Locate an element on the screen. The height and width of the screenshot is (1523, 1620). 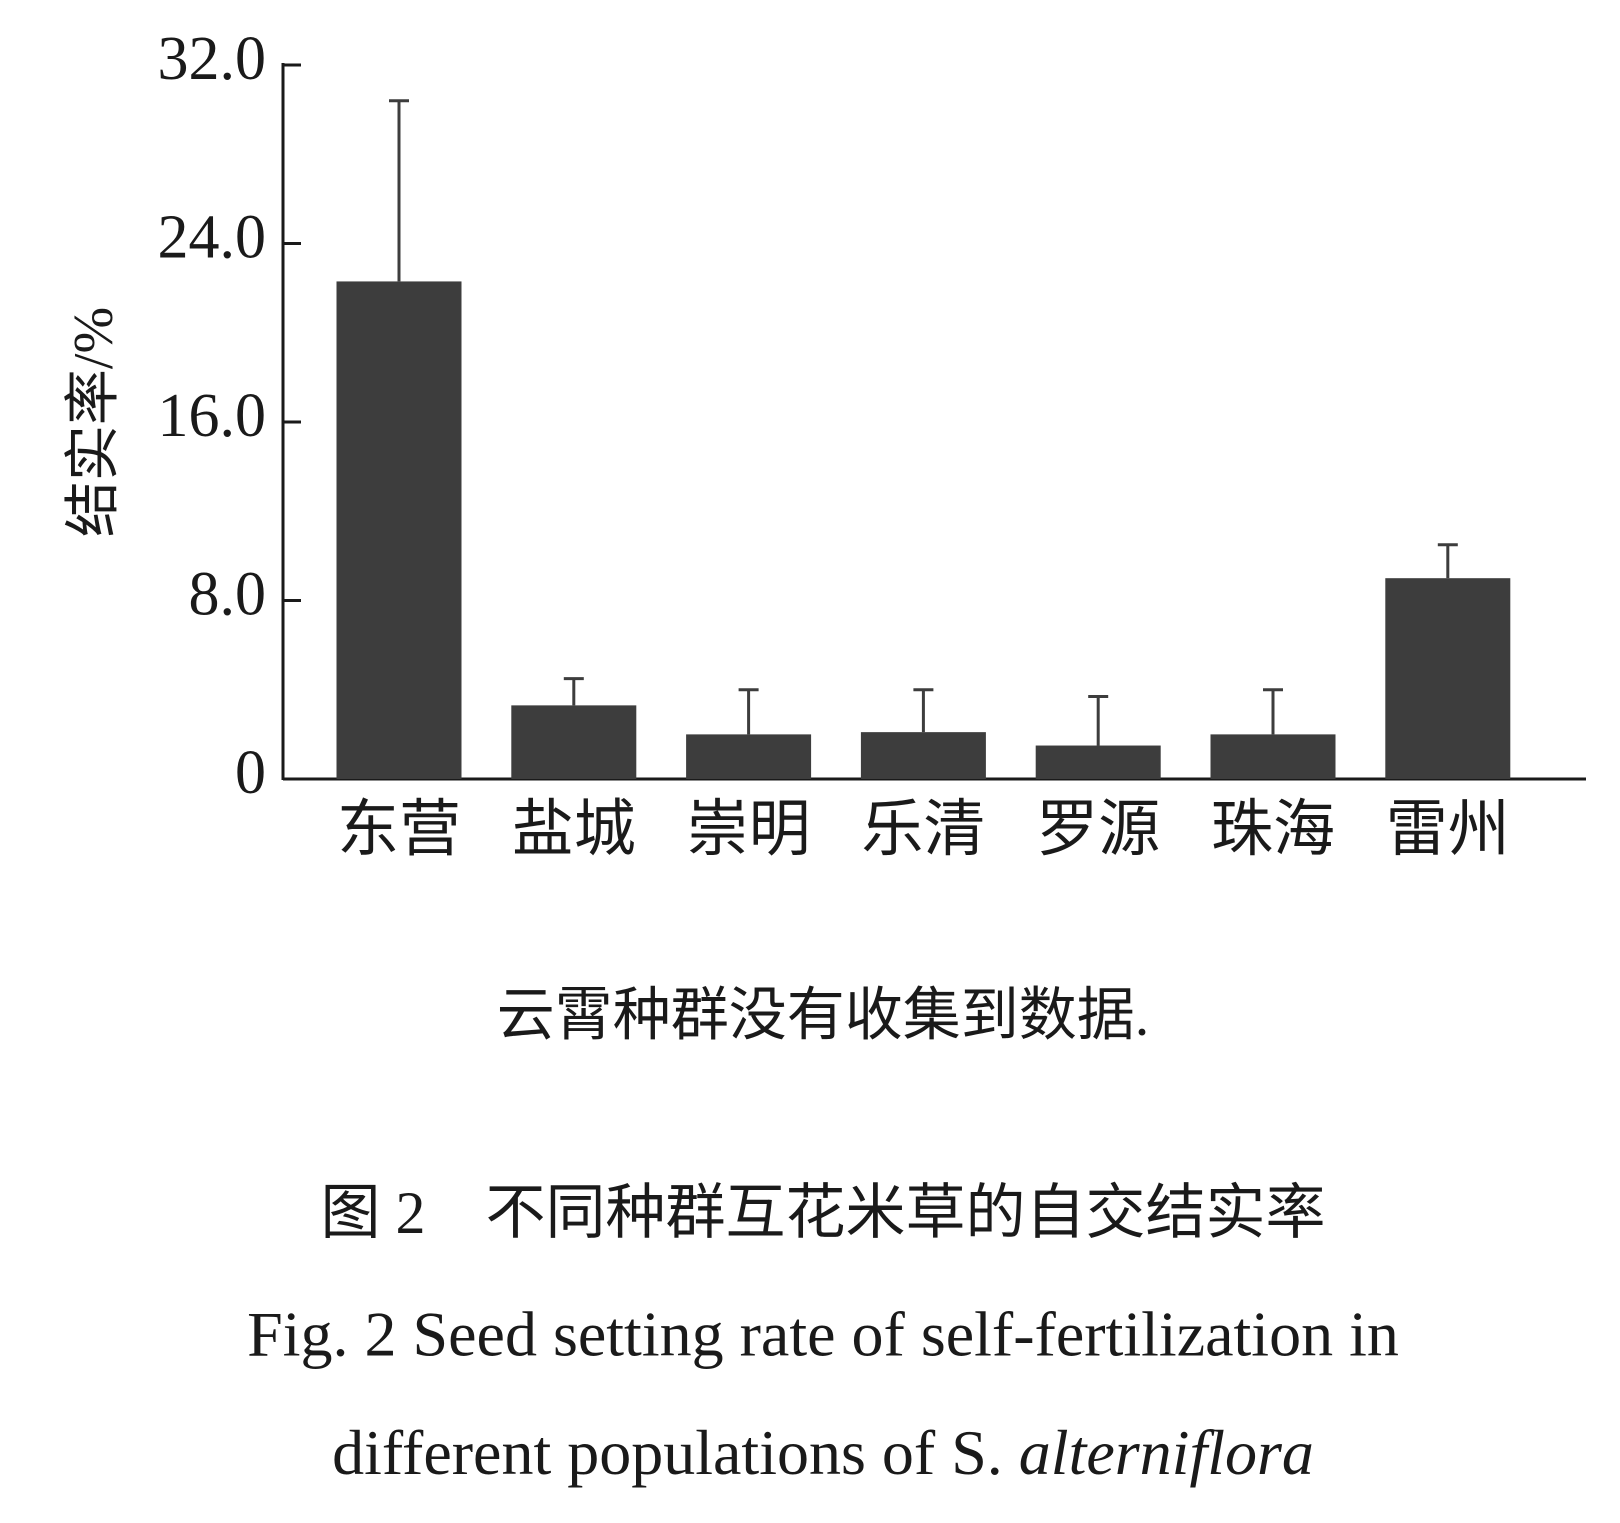
x-tick-label: 盐城 is located at coordinates (574, 830).